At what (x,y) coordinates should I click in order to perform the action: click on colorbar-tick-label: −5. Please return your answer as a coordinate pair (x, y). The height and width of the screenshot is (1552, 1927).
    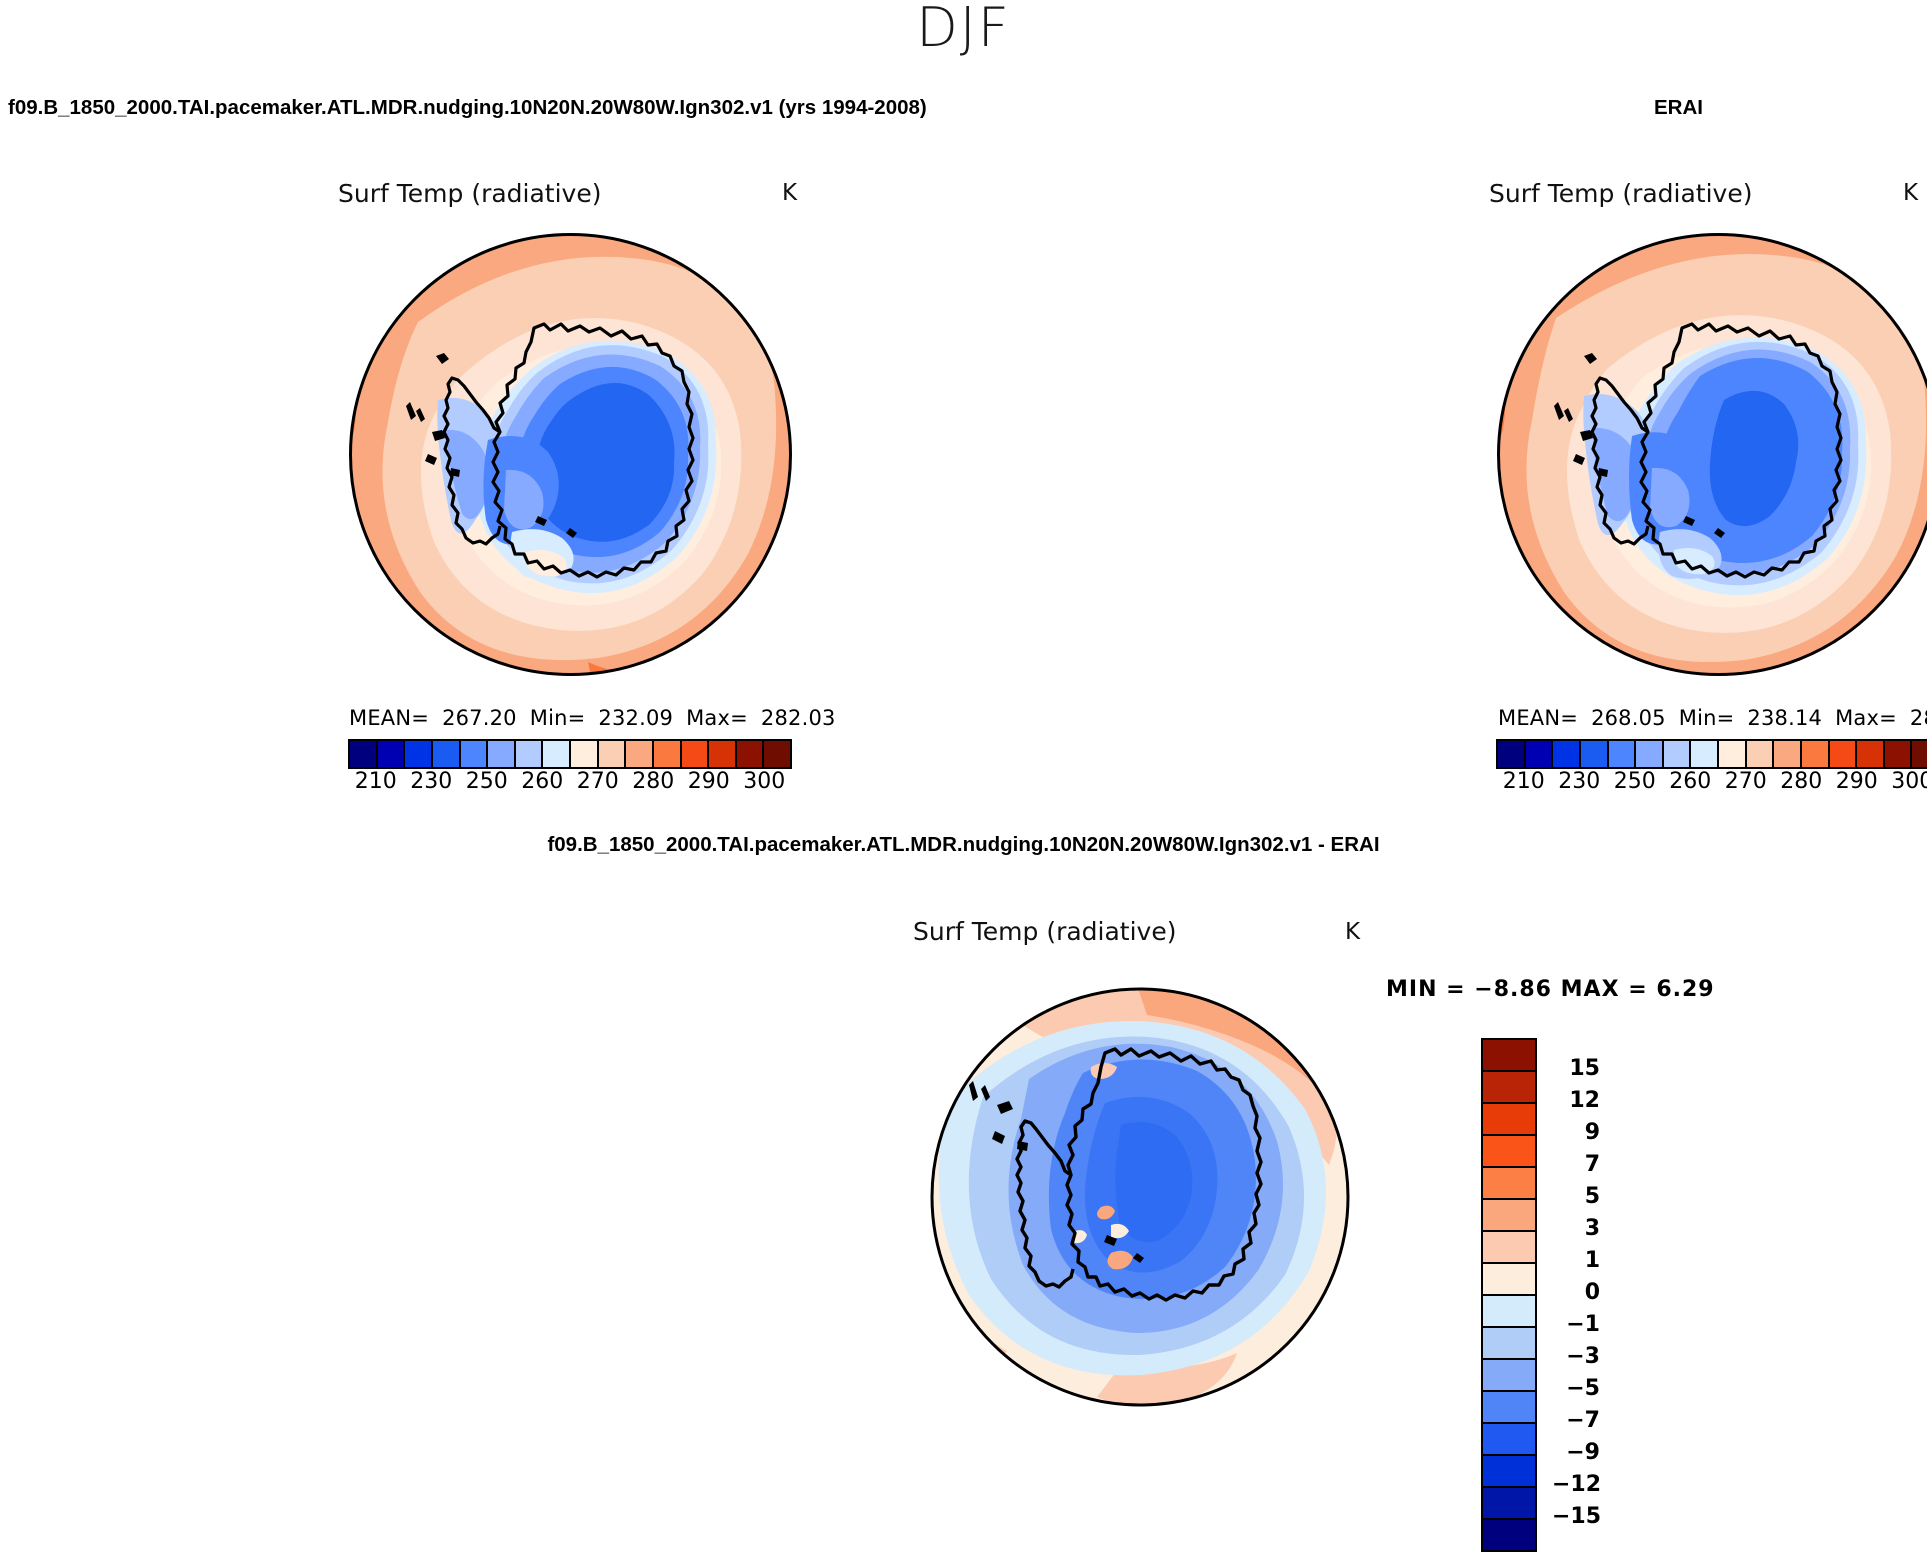
    Looking at the image, I should click on (1576, 1389).